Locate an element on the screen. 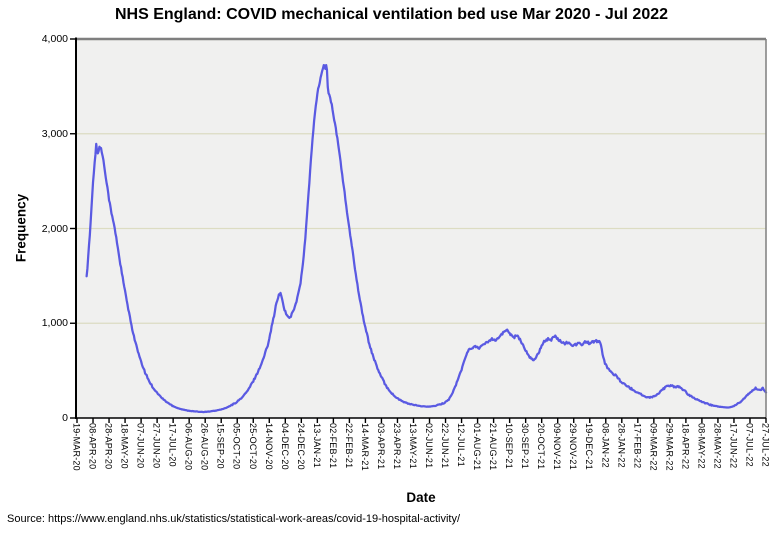  x-tick-label: 08-JAN-22 is located at coordinates (605, 445).